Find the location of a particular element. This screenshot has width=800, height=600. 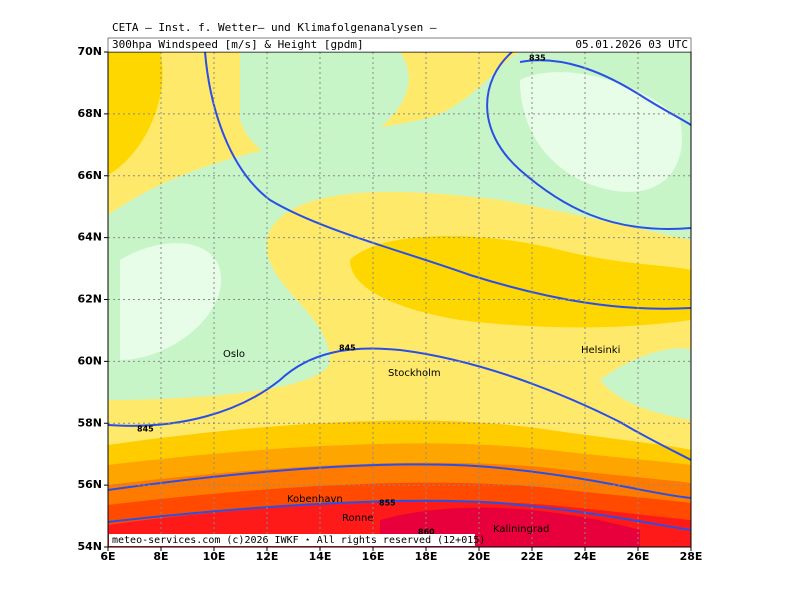

city-label: Kaliningrad is located at coordinates (521, 529).